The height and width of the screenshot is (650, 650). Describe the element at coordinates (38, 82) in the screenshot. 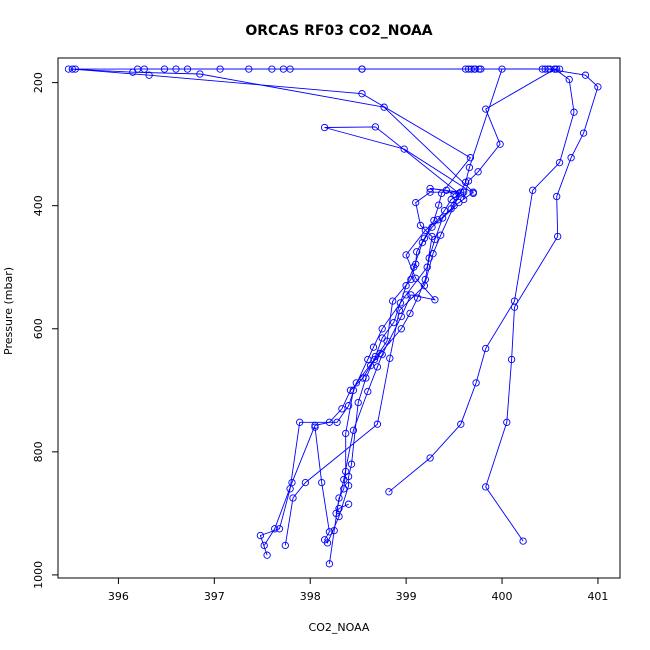

I see `y-tick-label: 200` at that location.